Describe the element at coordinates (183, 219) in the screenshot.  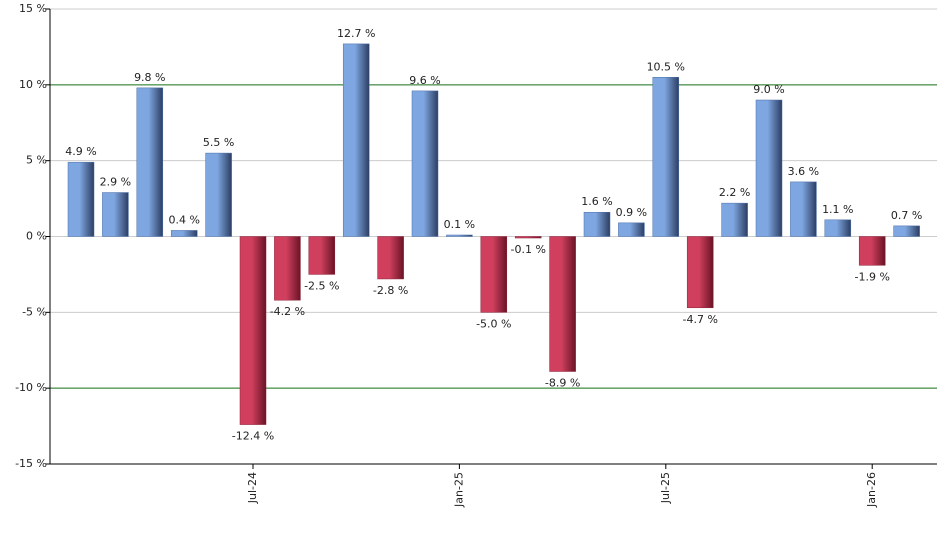
I see `value-label: 0.4 %` at that location.